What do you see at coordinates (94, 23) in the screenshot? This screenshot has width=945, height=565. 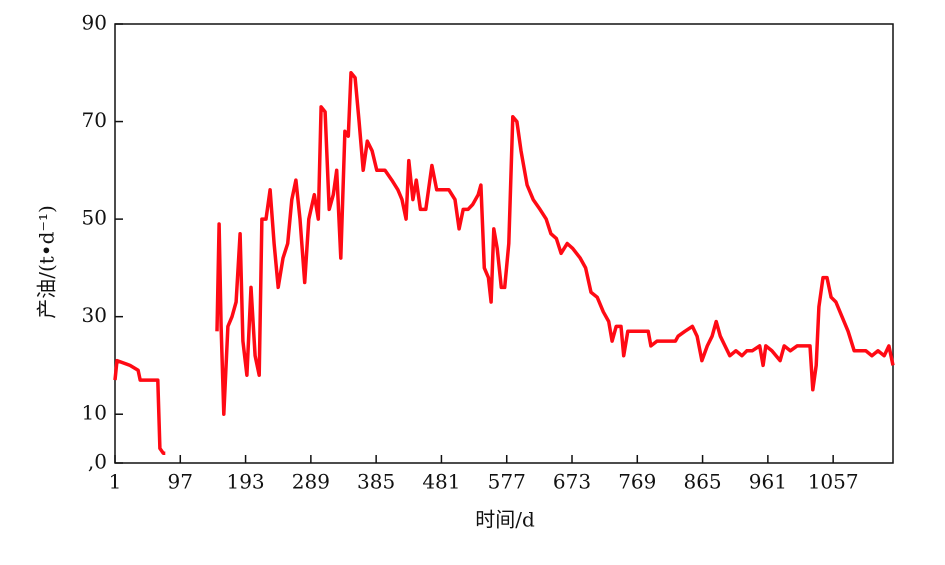 I see `y-tick-label: 90` at bounding box center [94, 23].